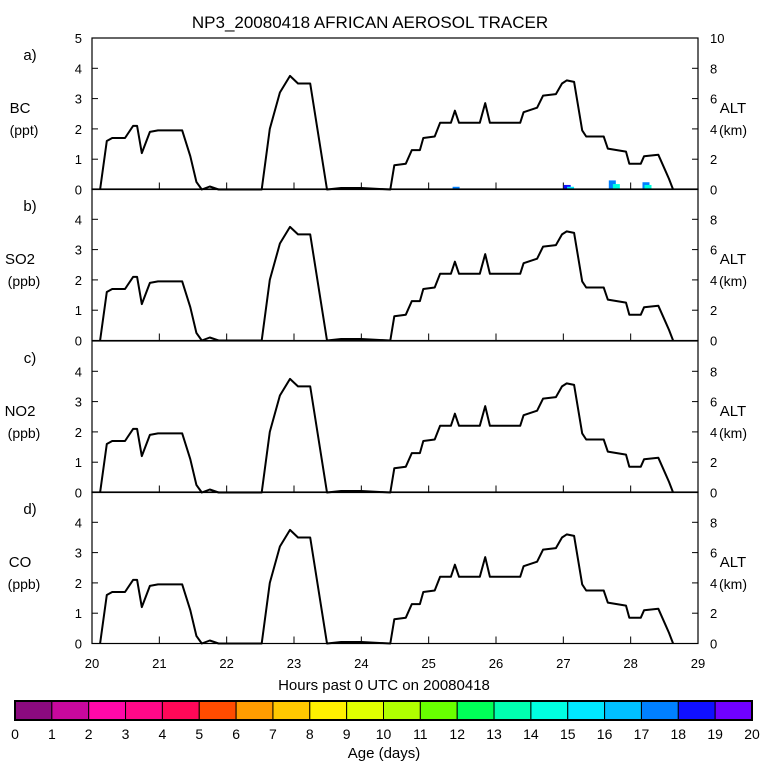 Image resolution: width=768 pixels, height=768 pixels. Describe the element at coordinates (531, 734) in the screenshot. I see `colorbar-tick-label: 14` at that location.